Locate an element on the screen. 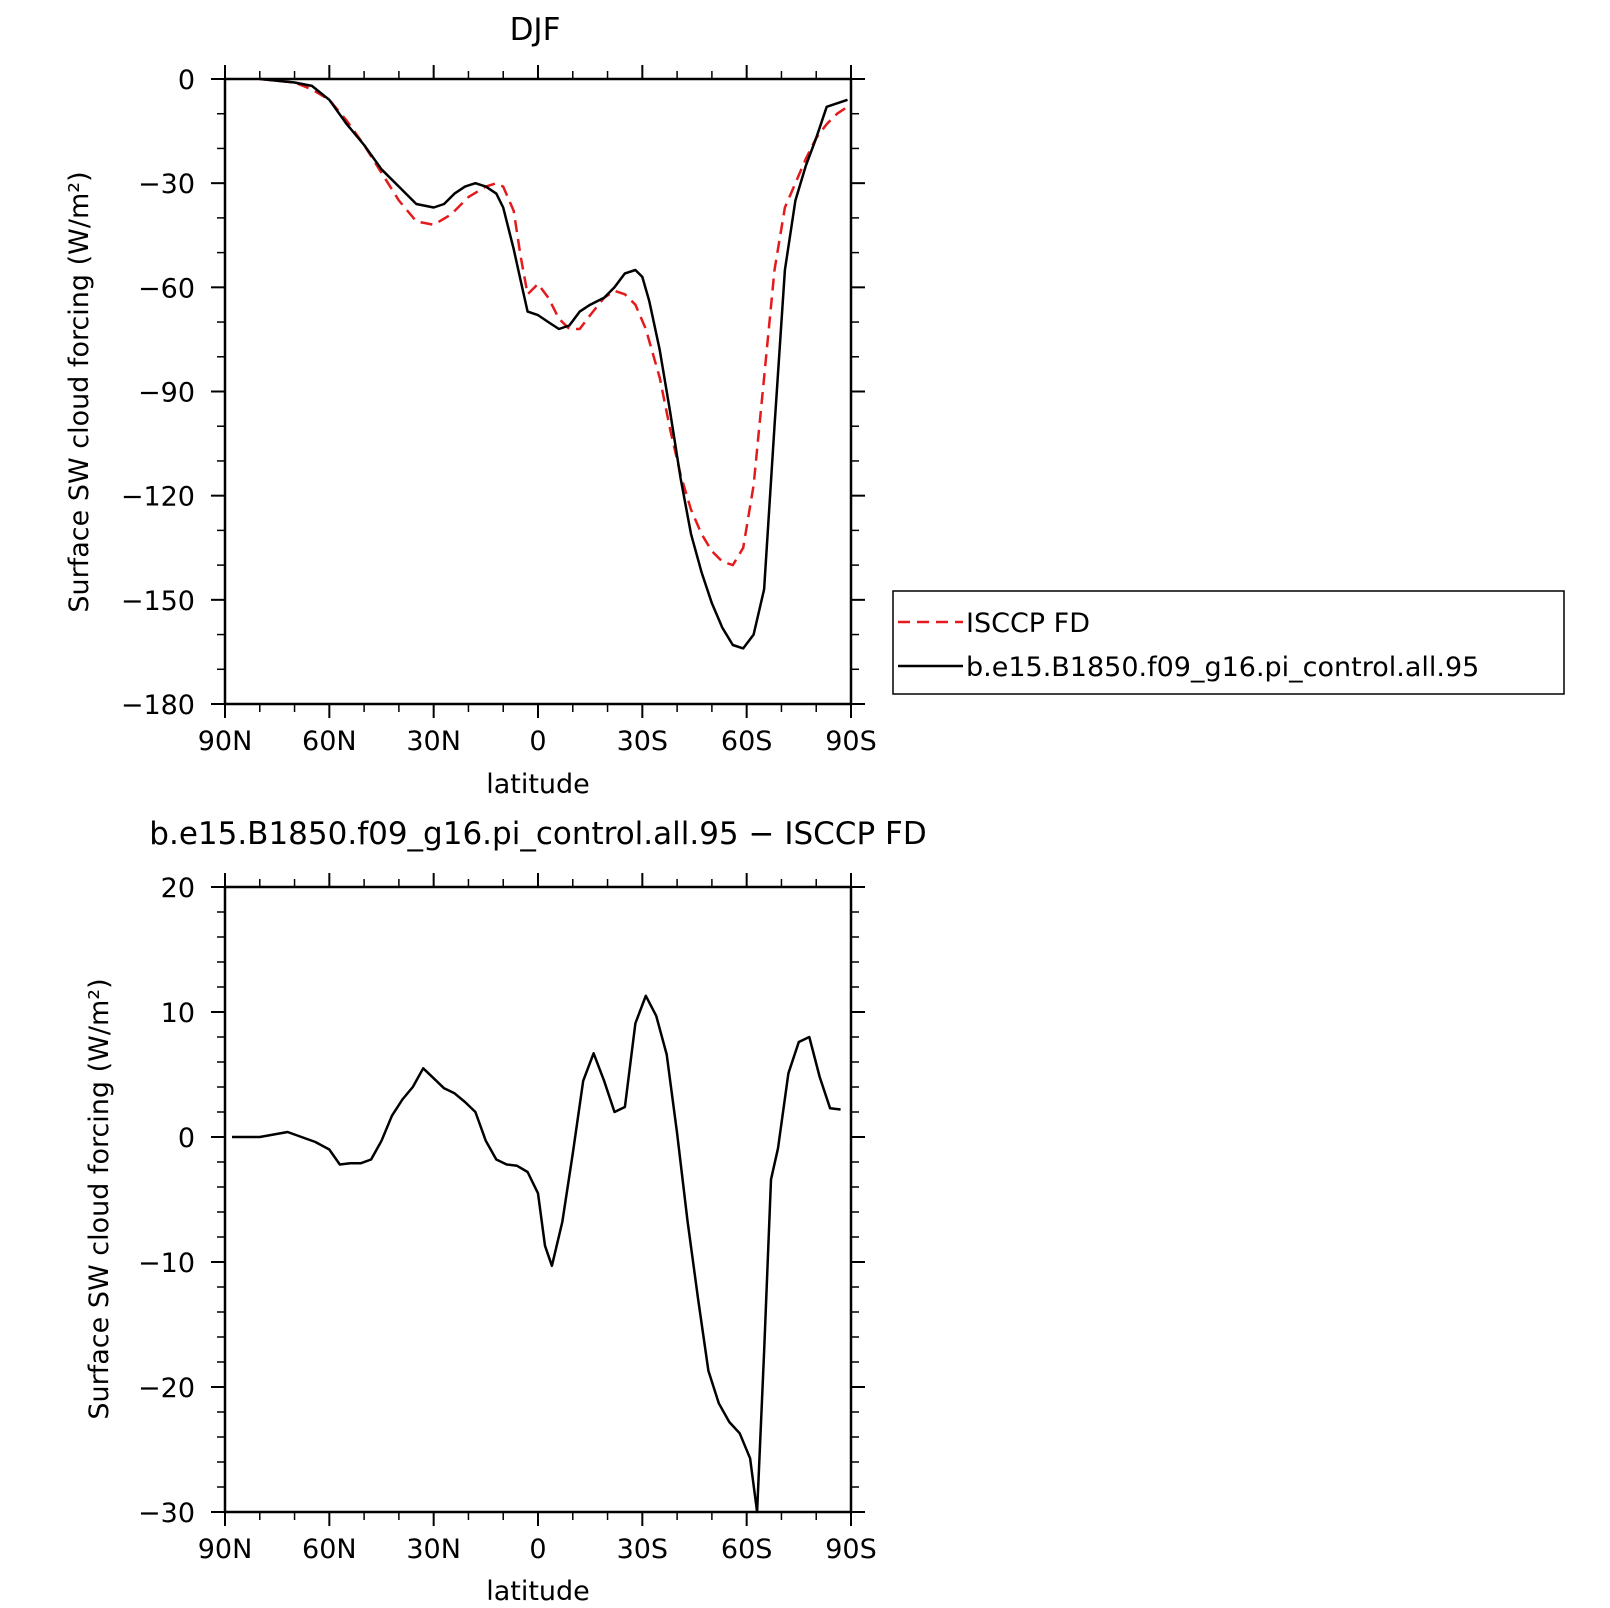 This screenshot has width=1610, height=1608. y-tick-label-minus-20: −20 is located at coordinates (166, 1388).